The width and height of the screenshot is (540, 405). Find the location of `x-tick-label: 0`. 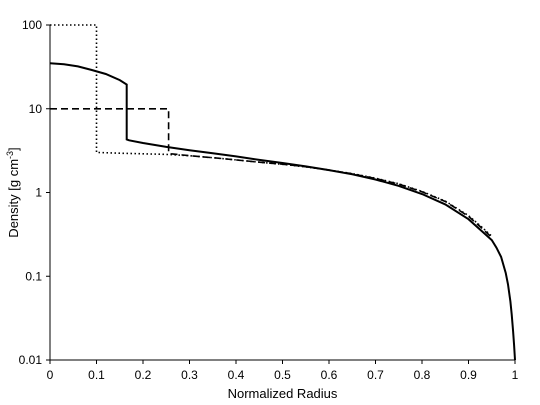

x-tick-label: 0 is located at coordinates (50, 375).